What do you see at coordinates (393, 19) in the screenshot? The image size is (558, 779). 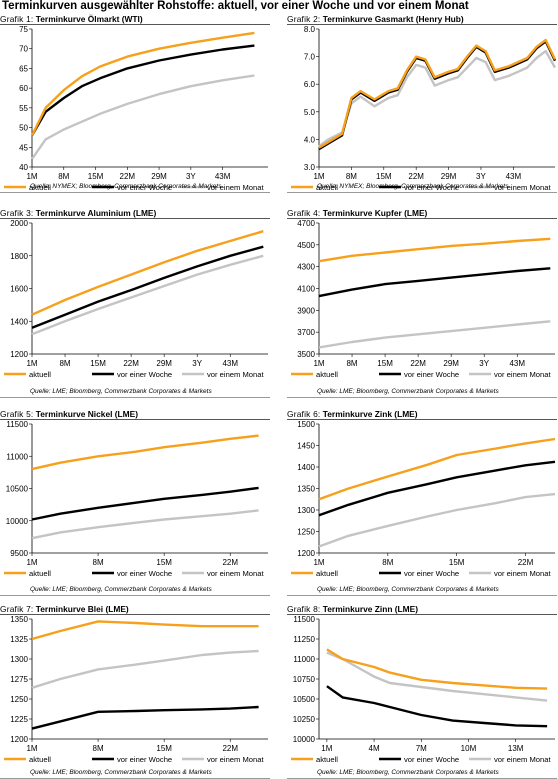 I see `chart-name: Terminkurve Gasmarkt (Henry Hub)` at bounding box center [393, 19].